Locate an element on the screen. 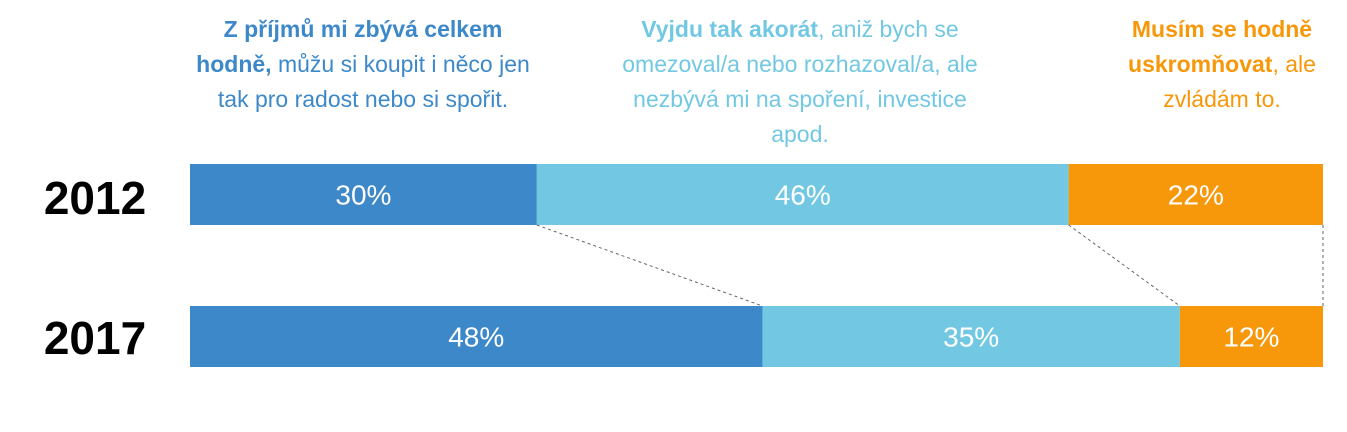 This screenshot has height=432, width=1347. value-label-2017-series-3: 12% is located at coordinates (1251, 337).